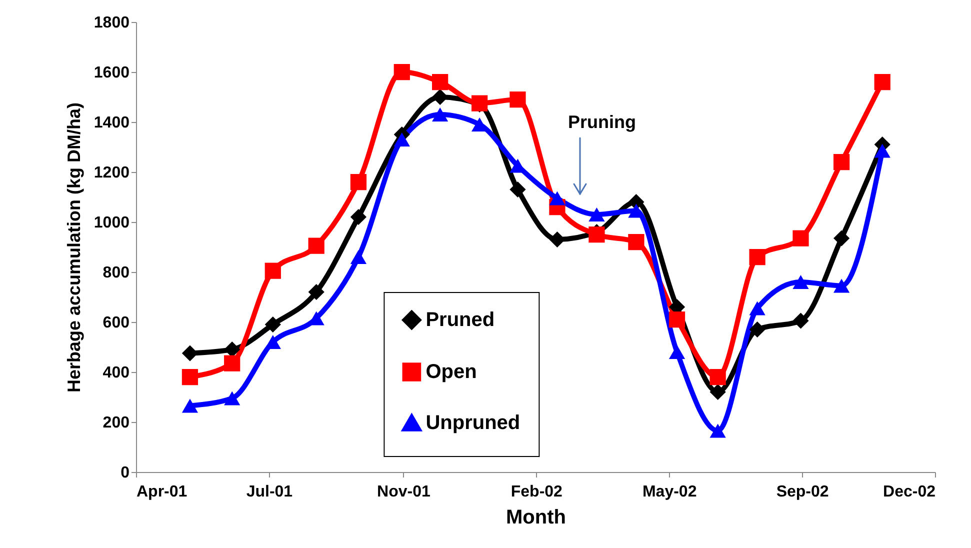  Describe the element at coordinates (125, 473) in the screenshot. I see `y-tick-label: 0` at that location.